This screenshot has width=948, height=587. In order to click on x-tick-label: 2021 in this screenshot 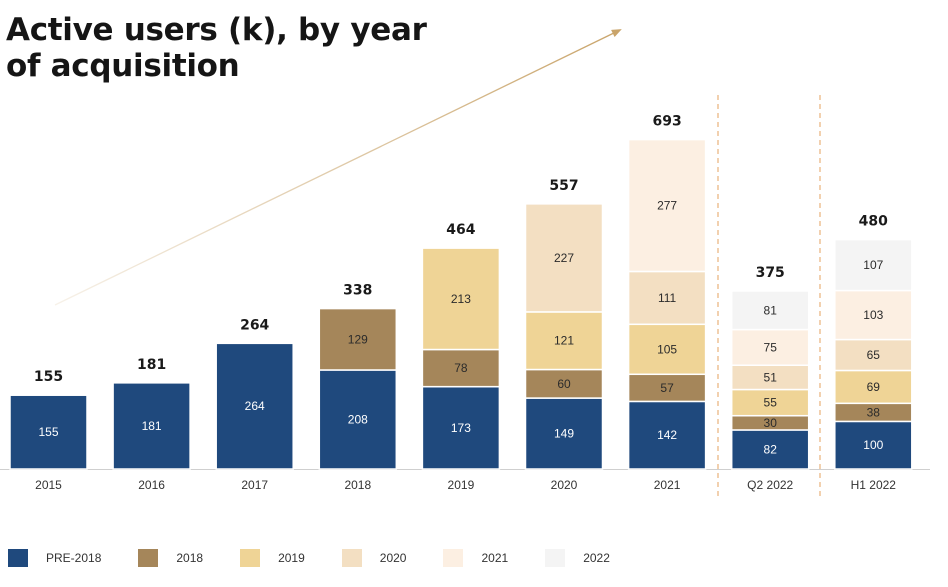, I will do `click(667, 485)`.